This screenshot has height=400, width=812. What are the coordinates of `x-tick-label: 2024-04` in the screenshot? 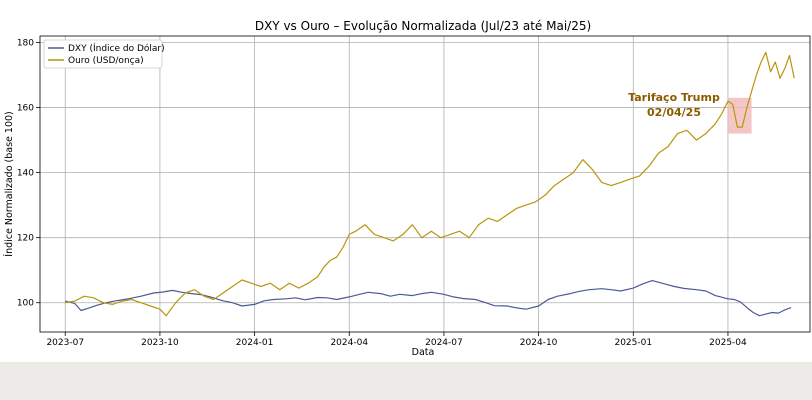 It's located at (349, 343).